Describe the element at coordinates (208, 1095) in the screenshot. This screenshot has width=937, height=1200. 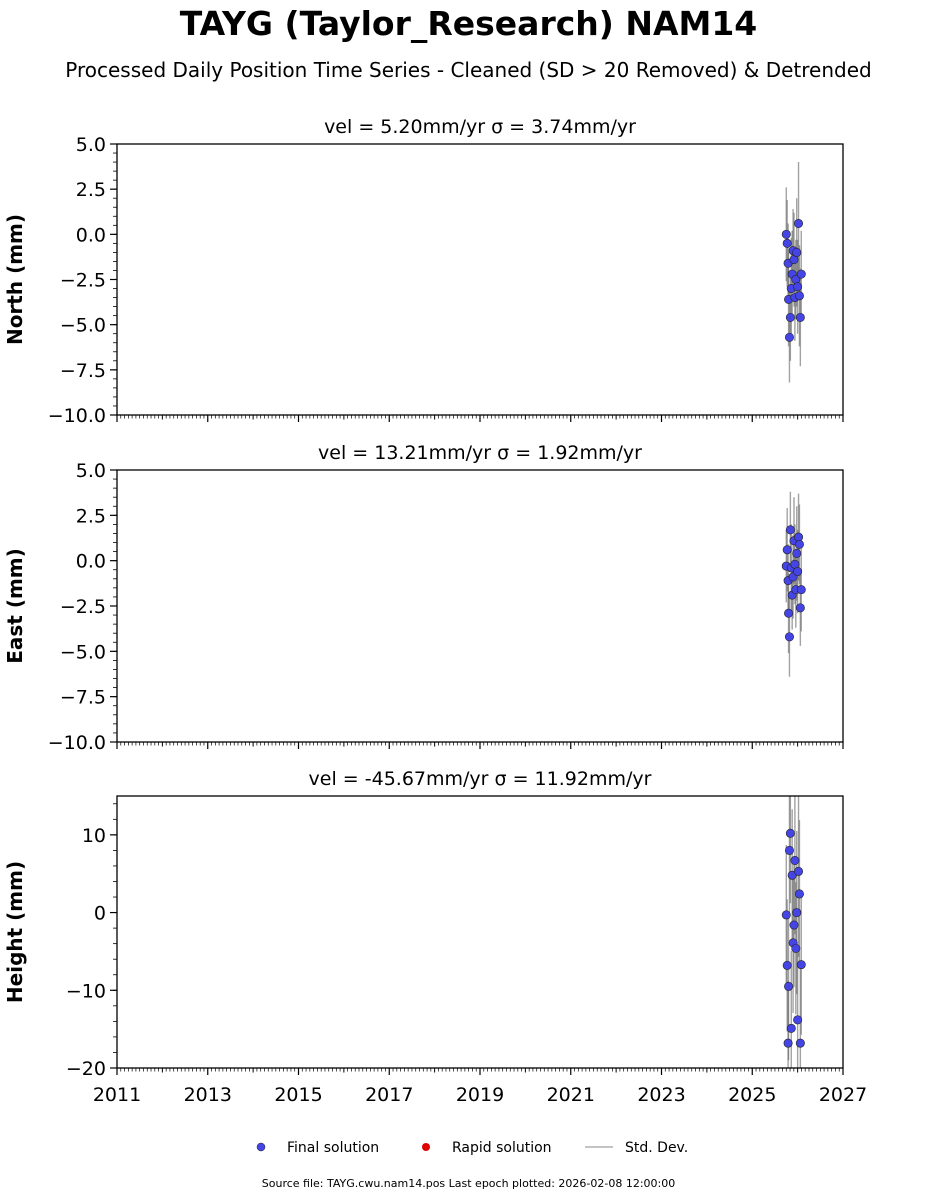
I see `x-tick-label: 2013` at that location.